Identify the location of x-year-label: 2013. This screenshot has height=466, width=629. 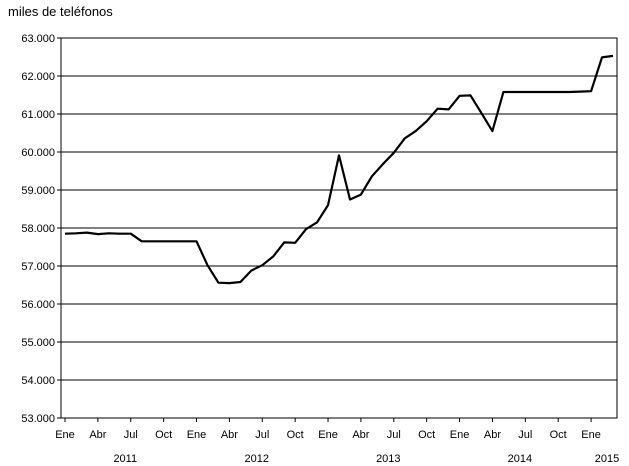
(388, 459).